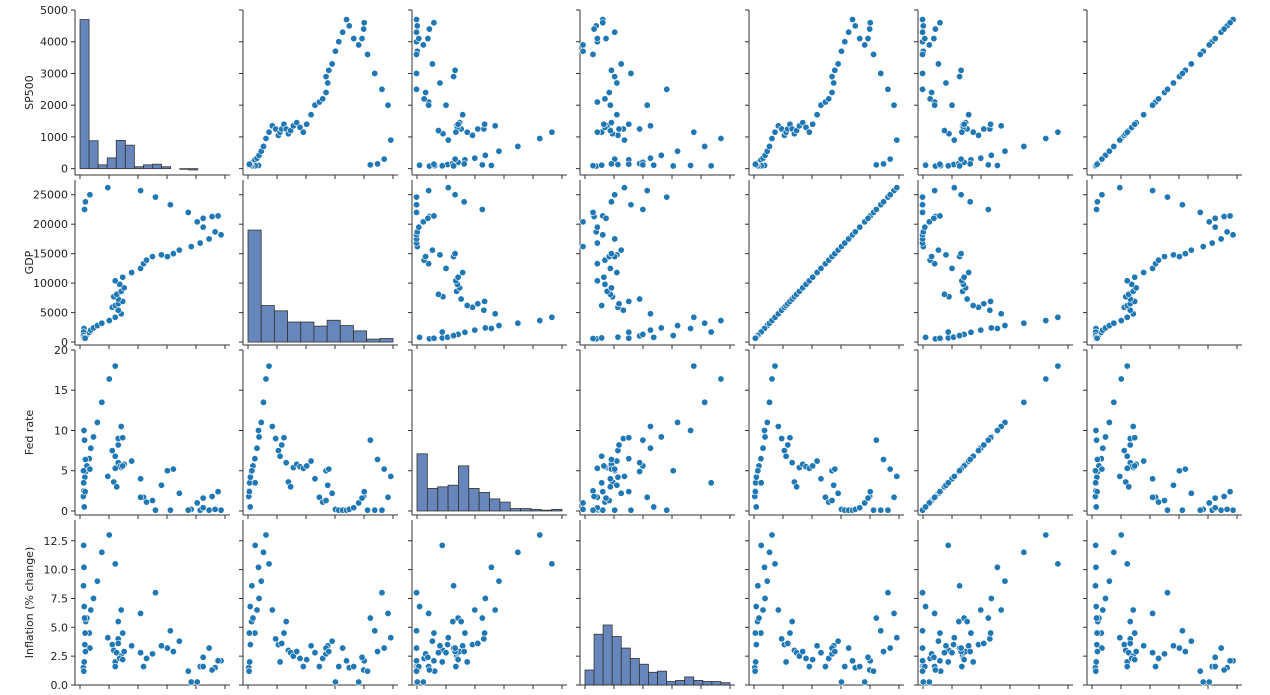 This screenshot has height=695, width=1270. Describe the element at coordinates (29, 366) in the screenshot. I see `y-axis-labels: SP500 GDP Fed rate Inflation (% change)` at that location.